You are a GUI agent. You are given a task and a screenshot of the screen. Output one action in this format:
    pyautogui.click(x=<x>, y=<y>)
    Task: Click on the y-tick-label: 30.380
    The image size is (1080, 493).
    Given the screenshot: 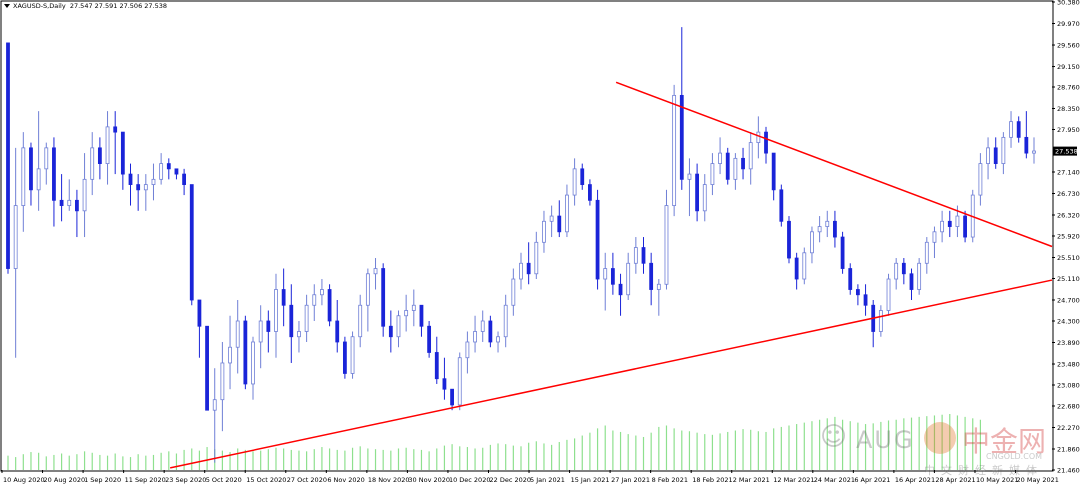 What is the action you would take?
    pyautogui.click(x=1068, y=3)
    